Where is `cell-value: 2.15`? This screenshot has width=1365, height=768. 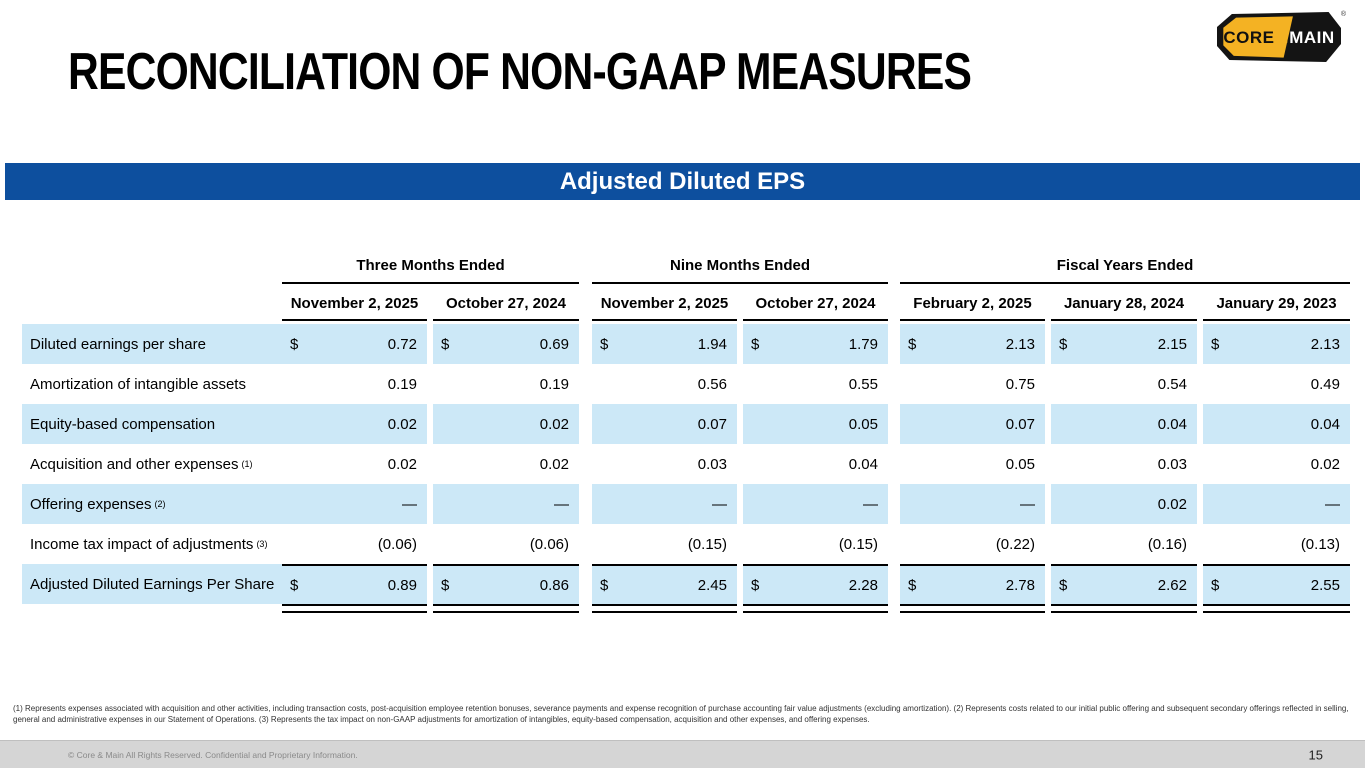
cell-value: 2.15 is located at coordinates (1172, 344).